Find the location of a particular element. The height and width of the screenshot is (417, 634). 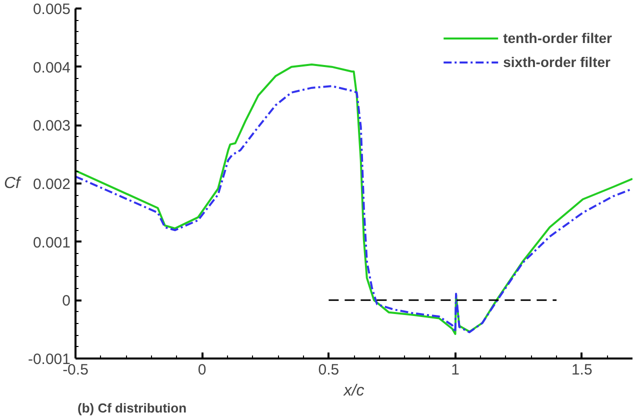

x-tick-label: 1.5 is located at coordinates (581, 370).